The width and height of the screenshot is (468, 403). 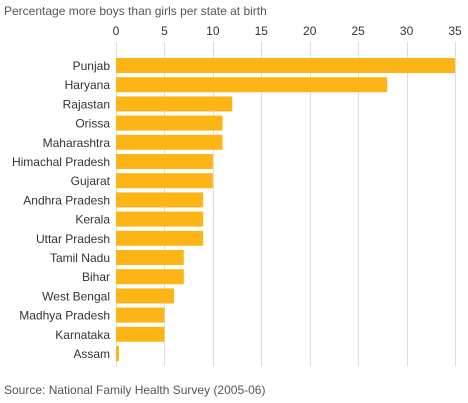 I want to click on category-label: Kerala, so click(x=92, y=220).